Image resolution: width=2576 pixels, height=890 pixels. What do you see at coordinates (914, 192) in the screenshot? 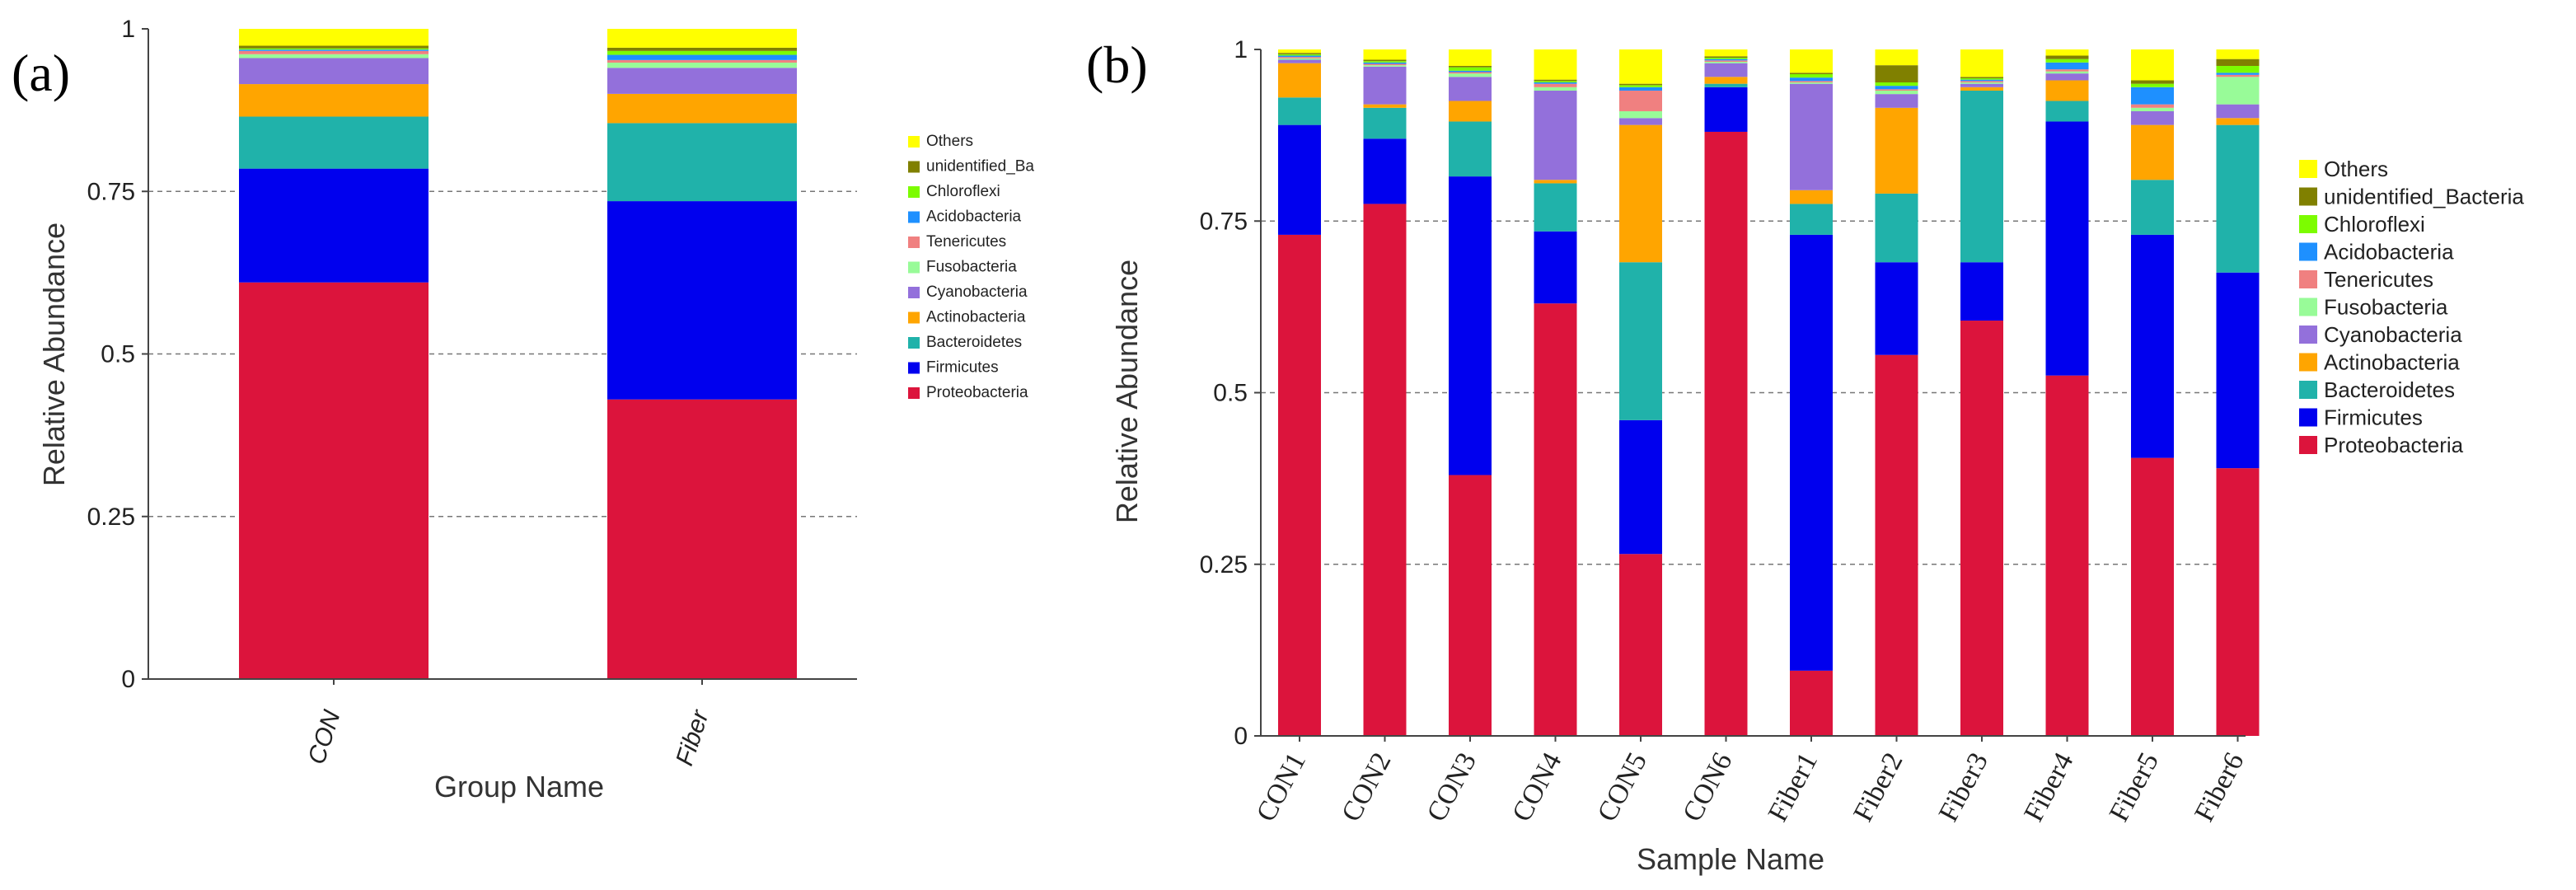
I see `legend-swatch-chloroflexi` at bounding box center [914, 192].